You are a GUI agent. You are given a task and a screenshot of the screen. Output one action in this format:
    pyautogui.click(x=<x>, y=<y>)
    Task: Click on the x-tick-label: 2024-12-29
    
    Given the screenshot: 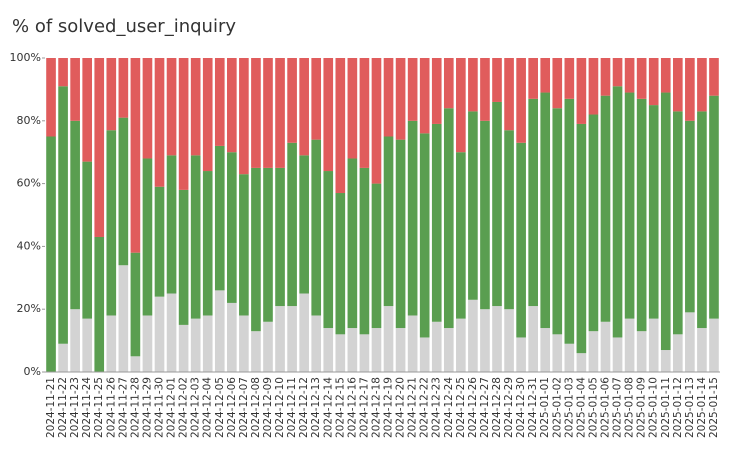 What is the action you would take?
    pyautogui.click(x=509, y=407)
    